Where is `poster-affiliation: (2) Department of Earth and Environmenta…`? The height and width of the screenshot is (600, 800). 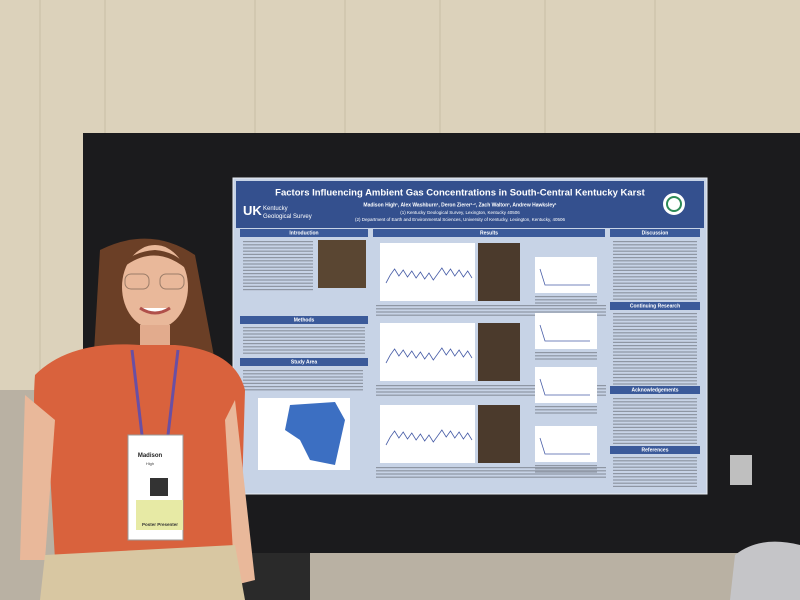
poster-affiliation: (2) Department of Earth and Environmenta… is located at coordinates (460, 219).